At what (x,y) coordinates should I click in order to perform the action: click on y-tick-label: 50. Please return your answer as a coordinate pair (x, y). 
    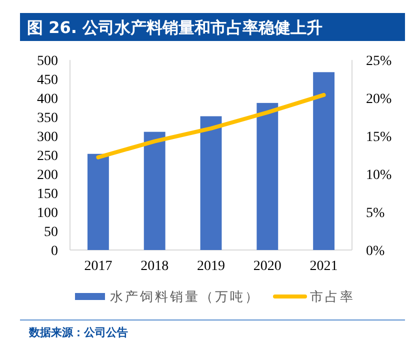
    Looking at the image, I should click on (51, 232).